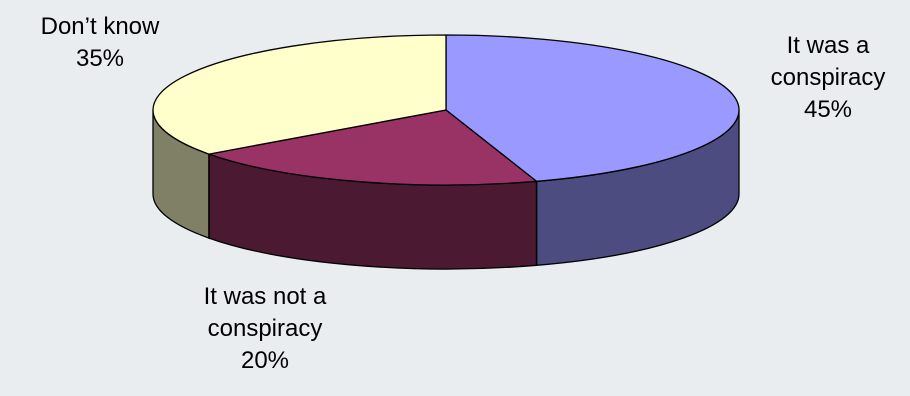 The height and width of the screenshot is (396, 910). I want to click on slice-value-label: 35%, so click(100, 58).